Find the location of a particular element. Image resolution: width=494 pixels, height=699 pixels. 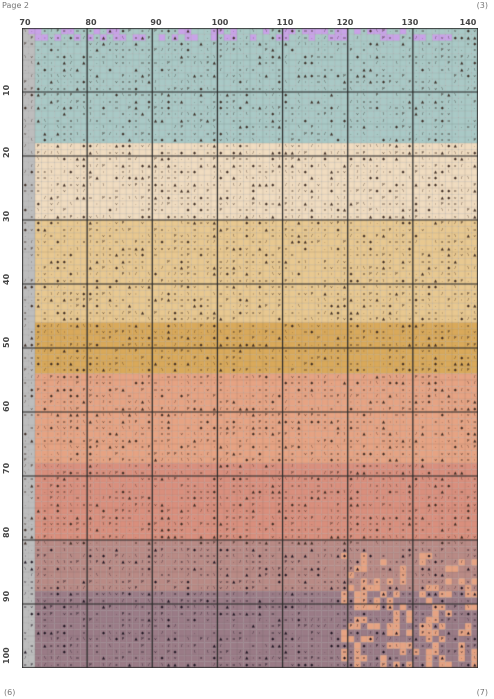

column-number: 130 is located at coordinates (410, 22).